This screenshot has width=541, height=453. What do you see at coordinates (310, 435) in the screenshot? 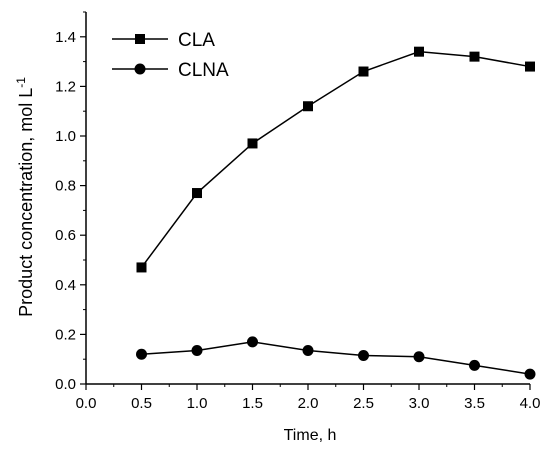
I see `x-axis-title: Time, h` at bounding box center [310, 435].